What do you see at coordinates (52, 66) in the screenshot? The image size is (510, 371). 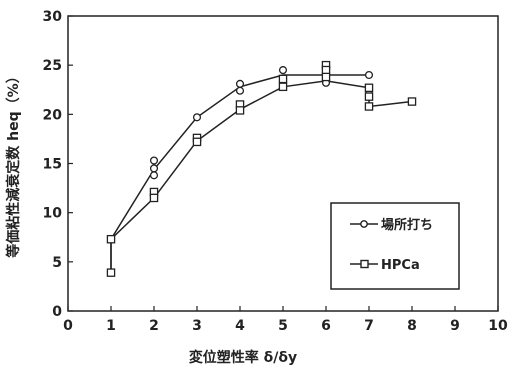 I see `y-tick-label: 25` at bounding box center [52, 66].